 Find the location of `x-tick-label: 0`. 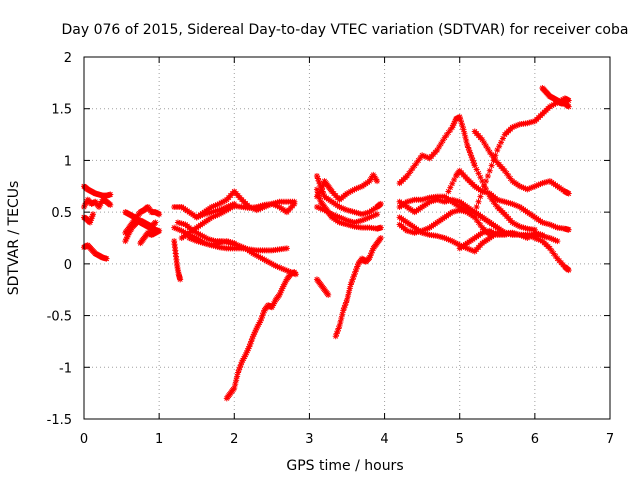

x-tick-label: 0 is located at coordinates (84, 439).